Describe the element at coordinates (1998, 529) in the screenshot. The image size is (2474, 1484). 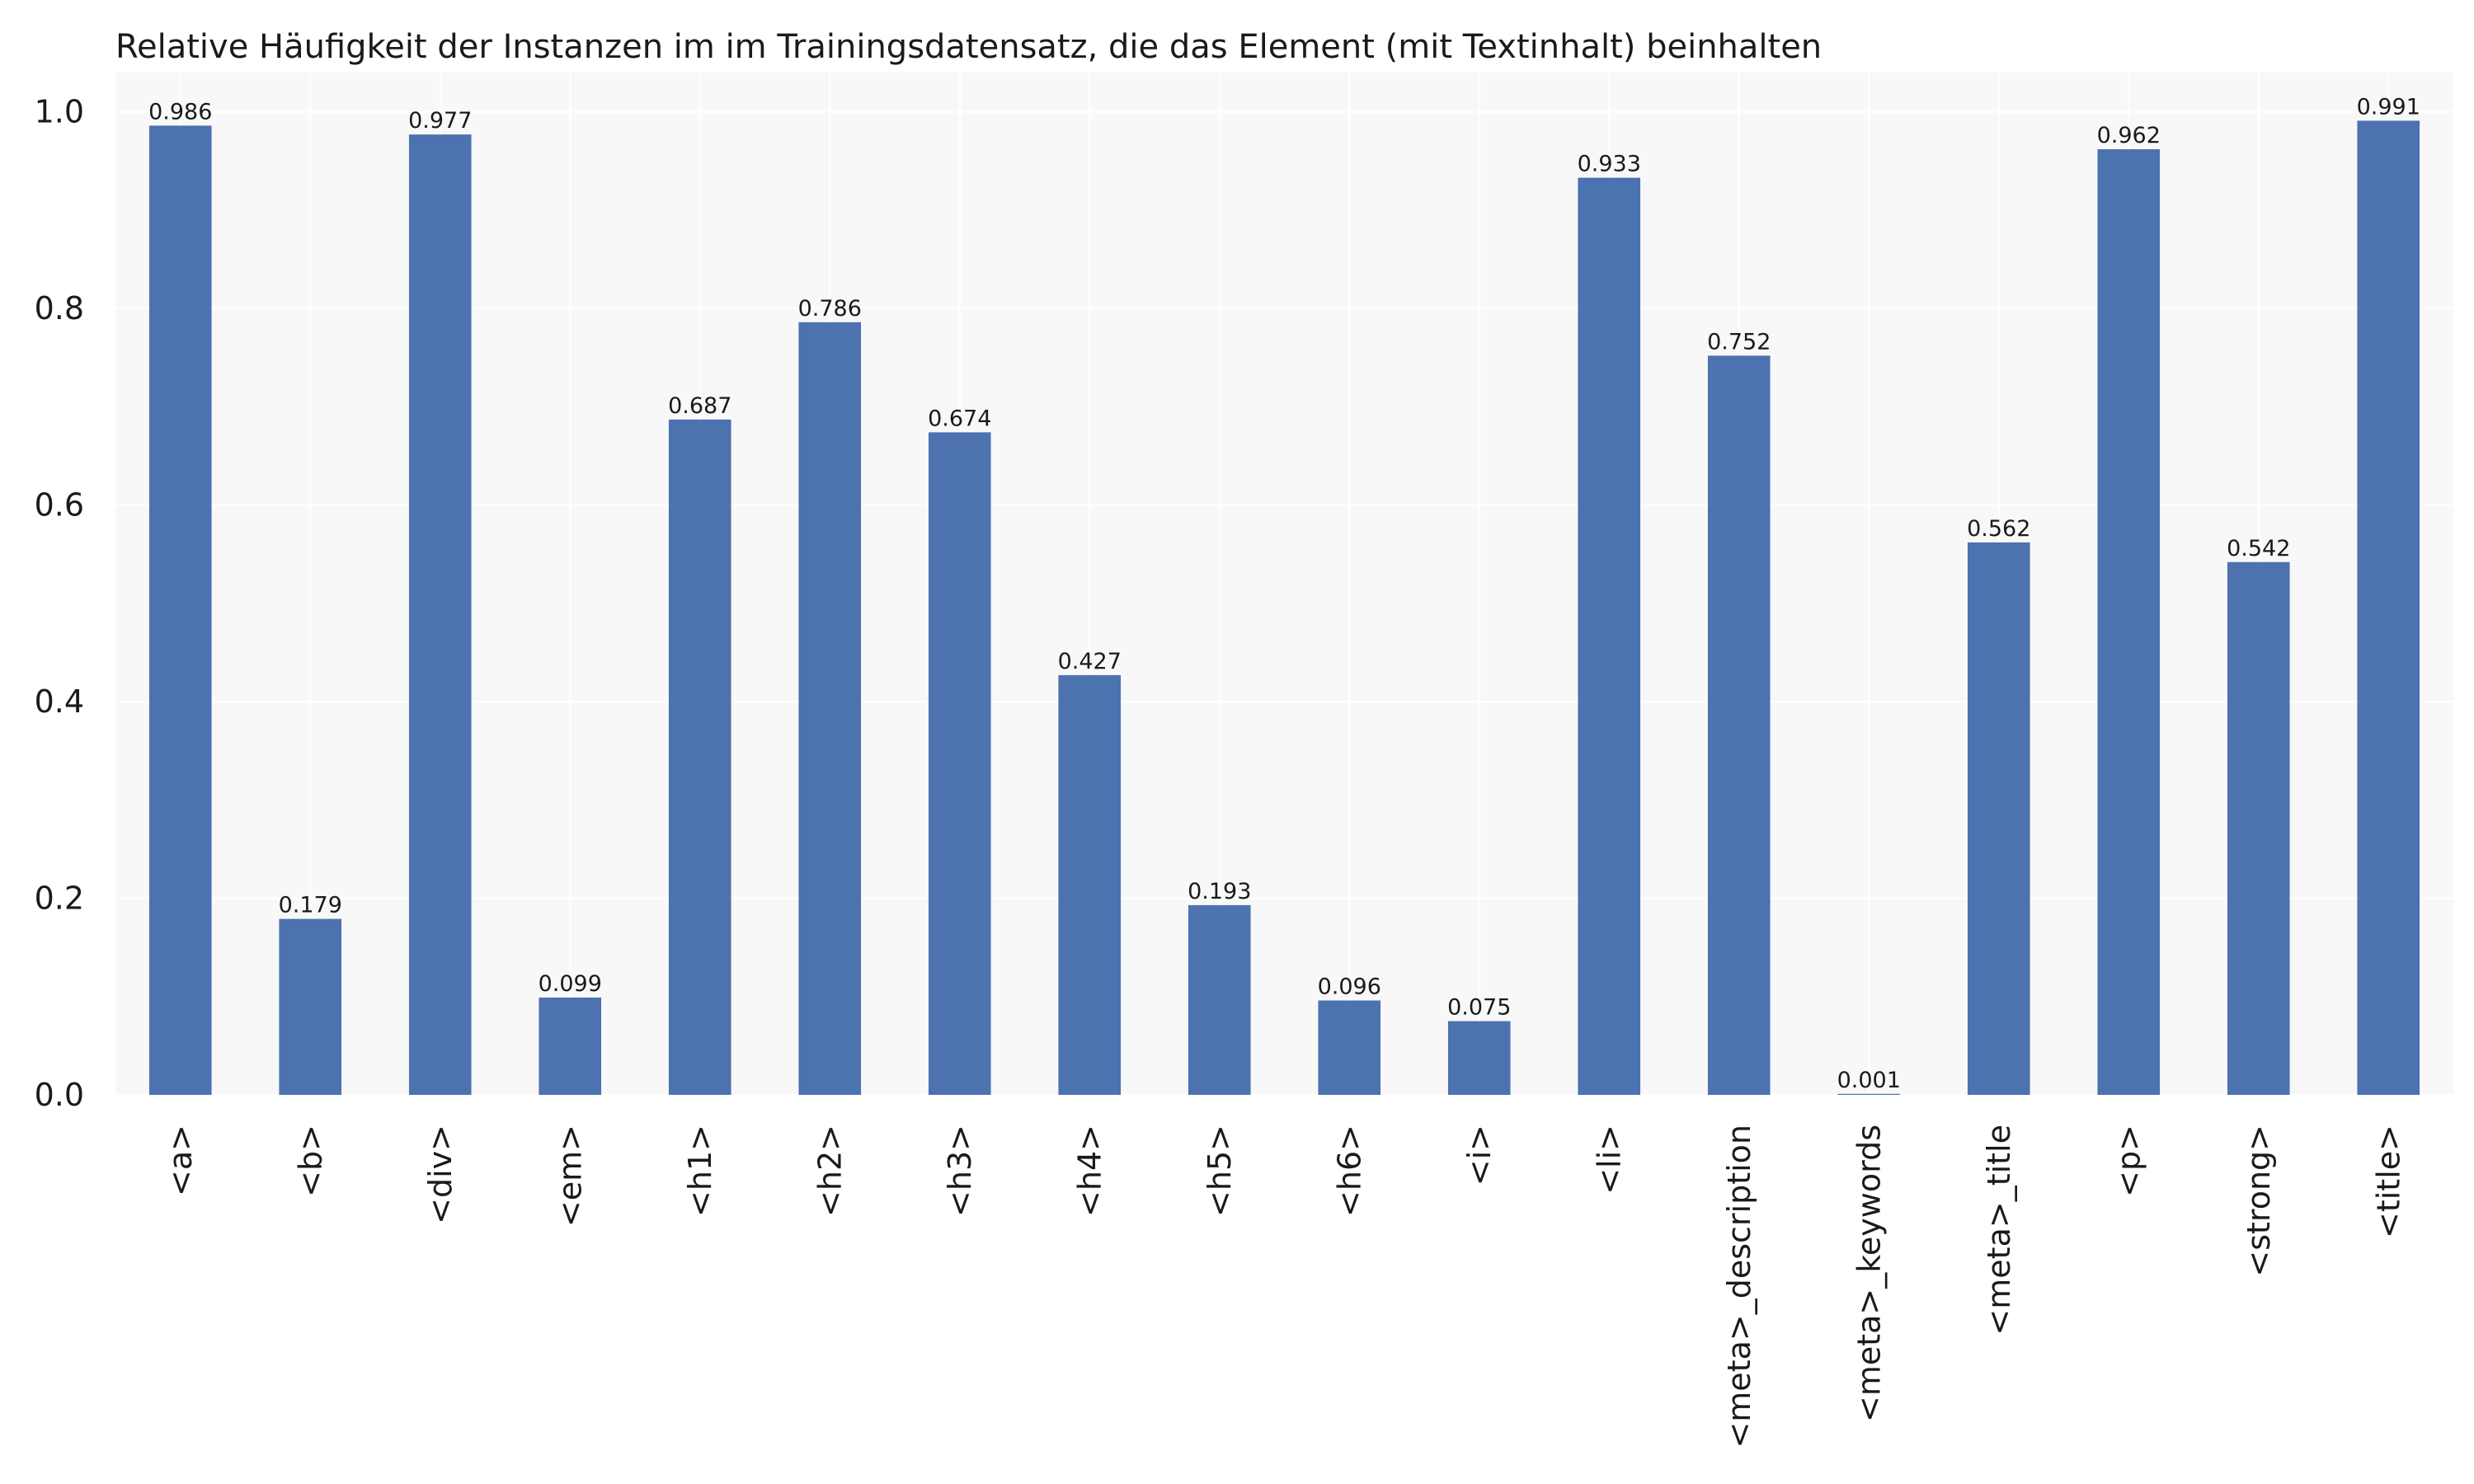
I see `data-label: 0.562` at that location.